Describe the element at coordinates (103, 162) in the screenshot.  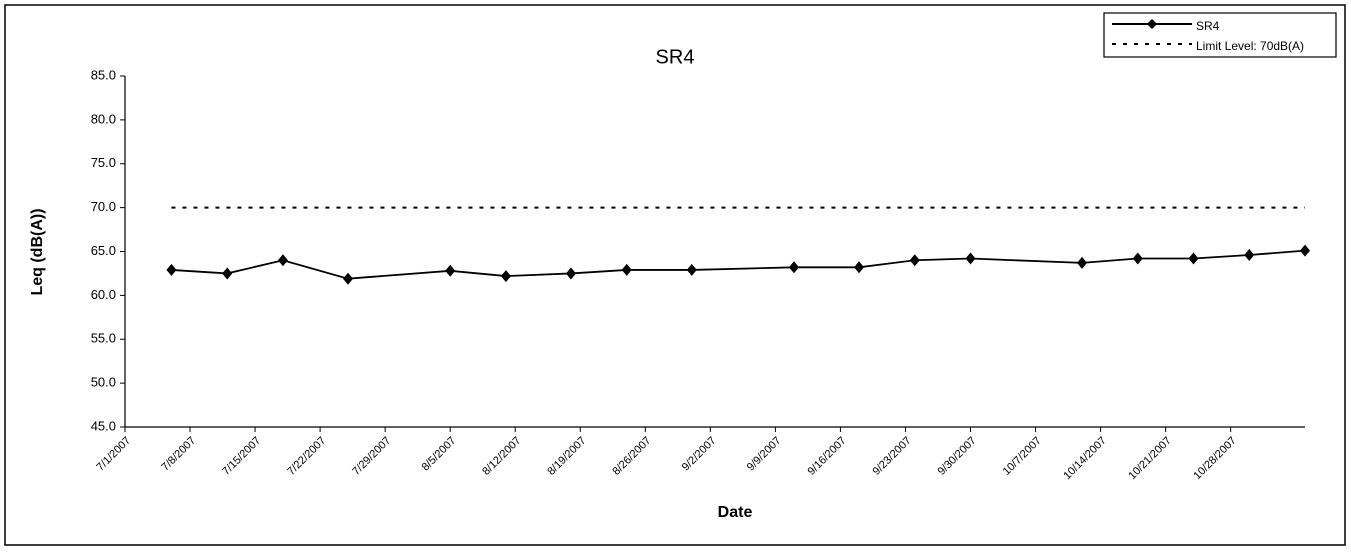
I see `y-tick-label: 75.0` at that location.